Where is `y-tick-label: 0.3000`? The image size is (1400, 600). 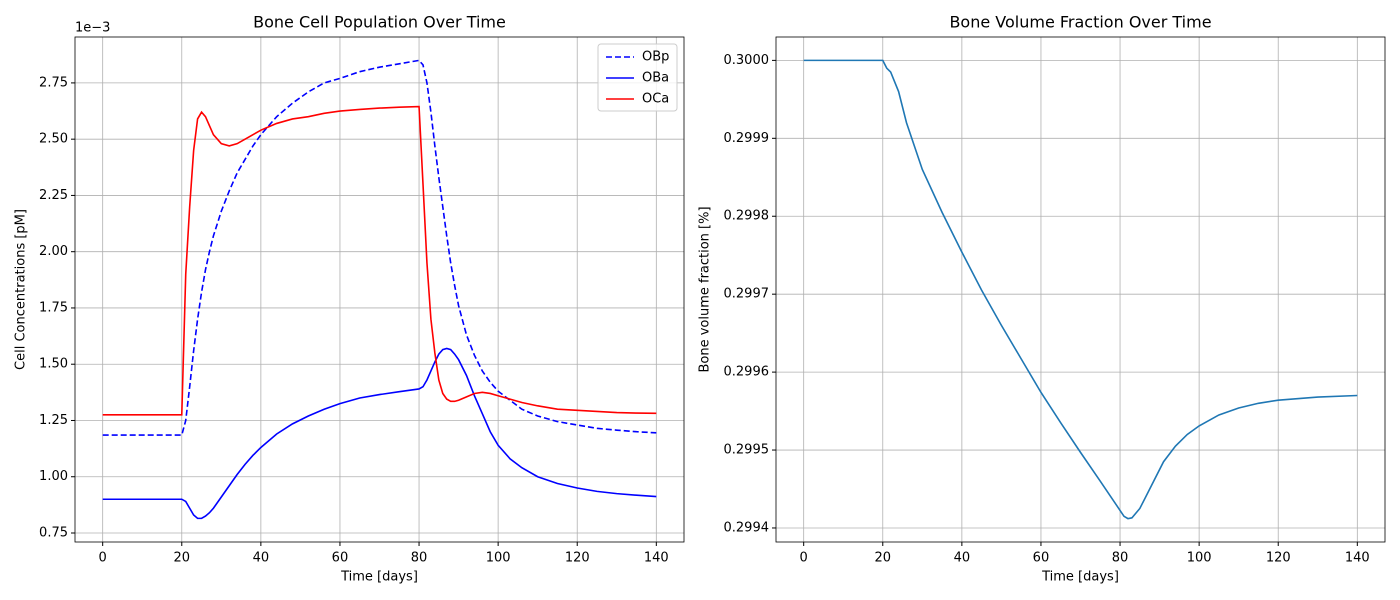 y-tick-label: 0.3000 is located at coordinates (747, 60).